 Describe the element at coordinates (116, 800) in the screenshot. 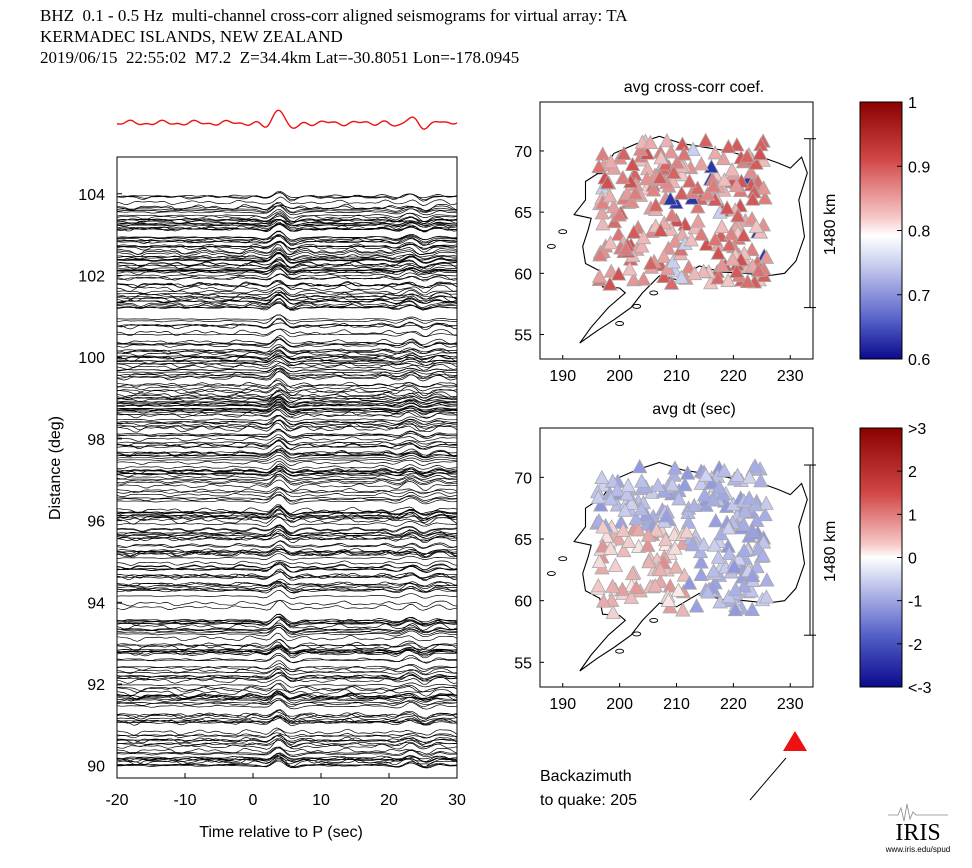

I see `seismogram-xtick: -20` at that location.